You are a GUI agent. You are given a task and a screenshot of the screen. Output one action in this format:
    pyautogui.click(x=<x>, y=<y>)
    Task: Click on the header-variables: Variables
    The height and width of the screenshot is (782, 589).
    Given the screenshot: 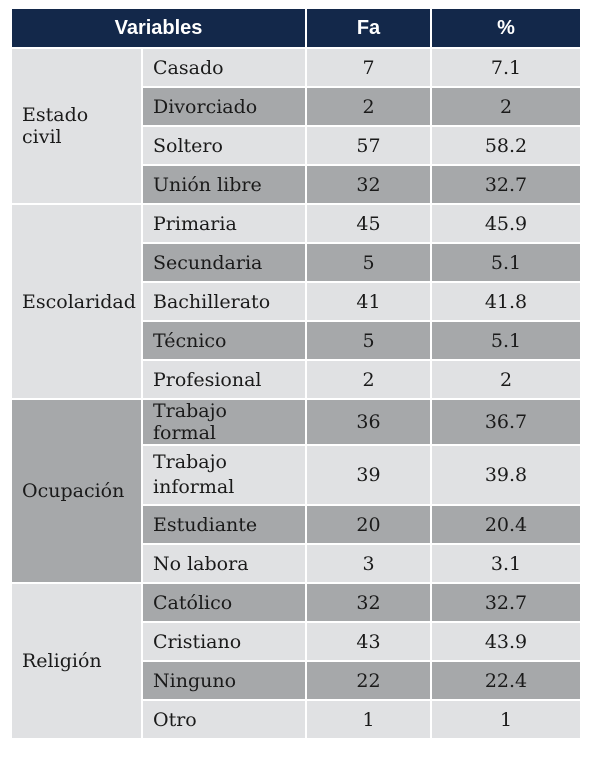 What is the action you would take?
    pyautogui.click(x=158, y=28)
    